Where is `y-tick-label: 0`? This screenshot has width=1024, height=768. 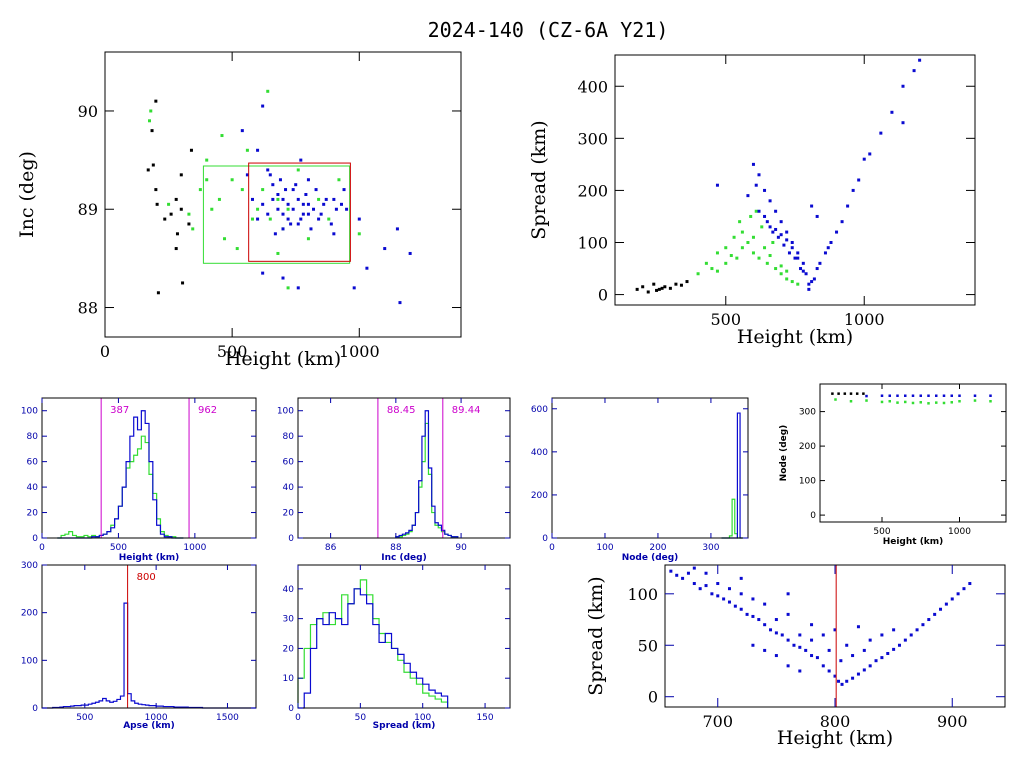
y-tick-label: 0 is located at coordinates (35, 539).